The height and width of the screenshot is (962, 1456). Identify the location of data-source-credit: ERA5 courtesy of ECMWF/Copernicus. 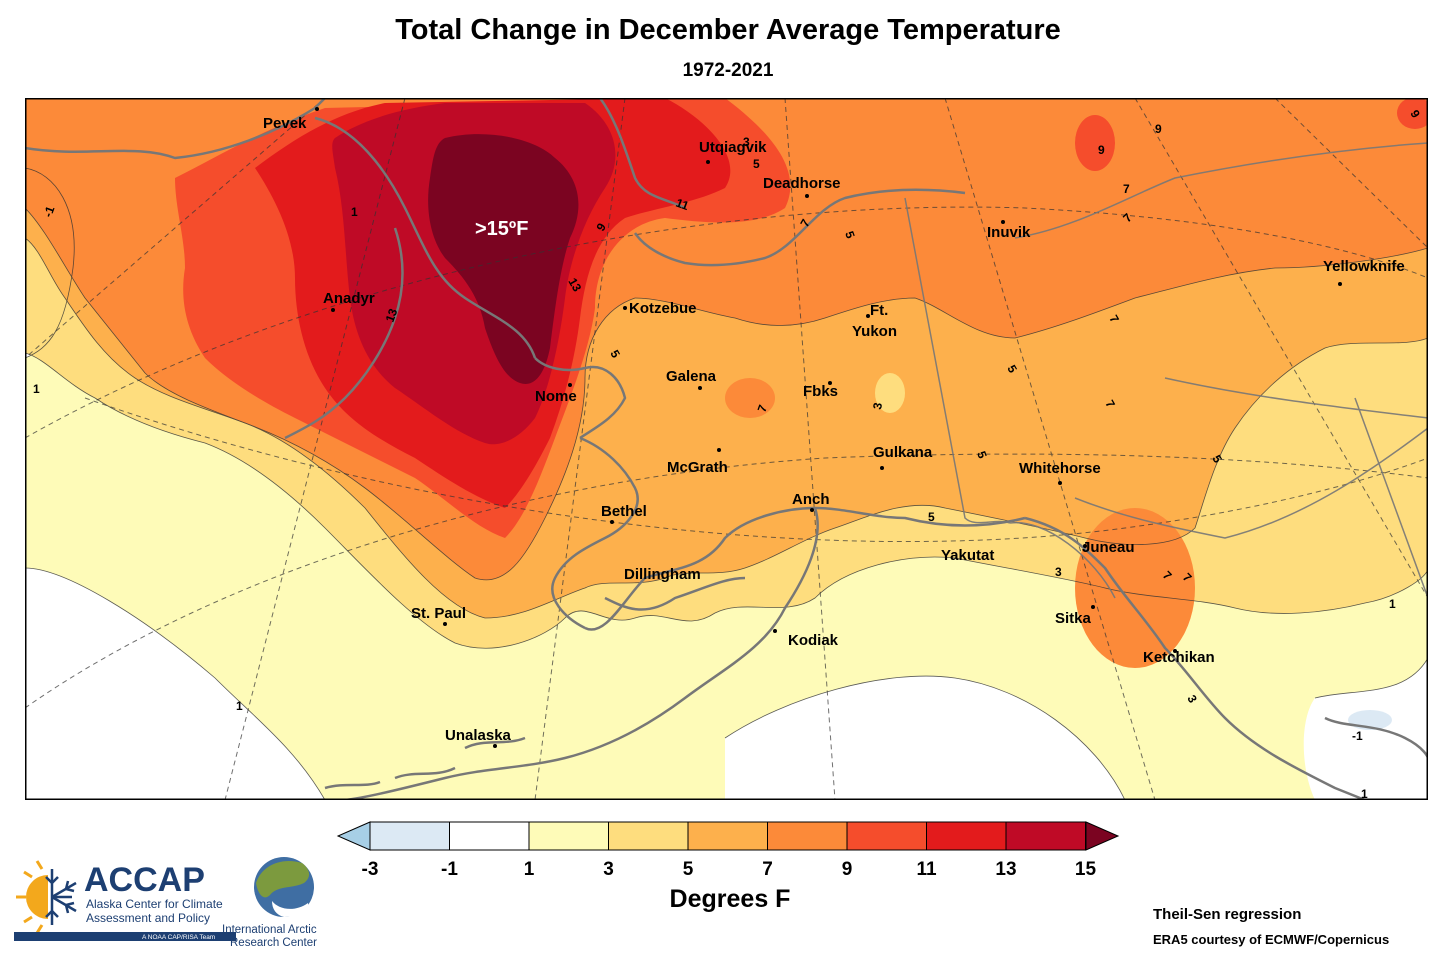
(1271, 939).